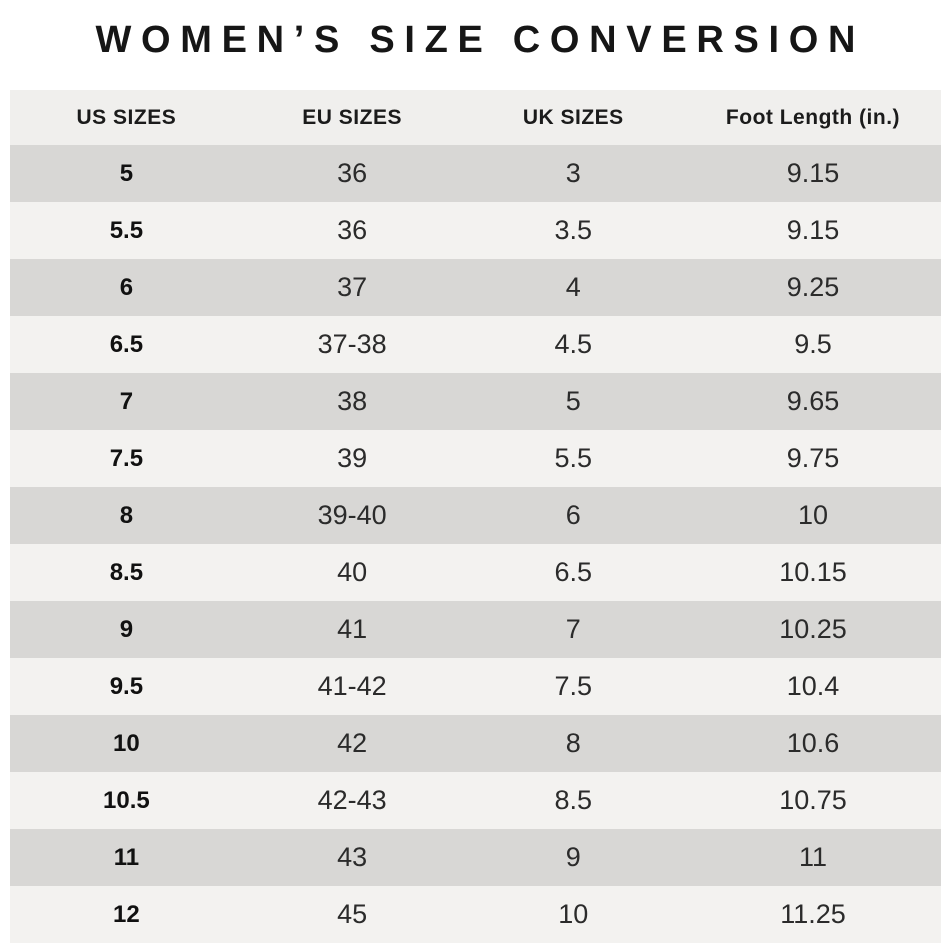 Image resolution: width=951 pixels, height=943 pixels. I want to click on us-size-cell: 10.5, so click(126, 800).